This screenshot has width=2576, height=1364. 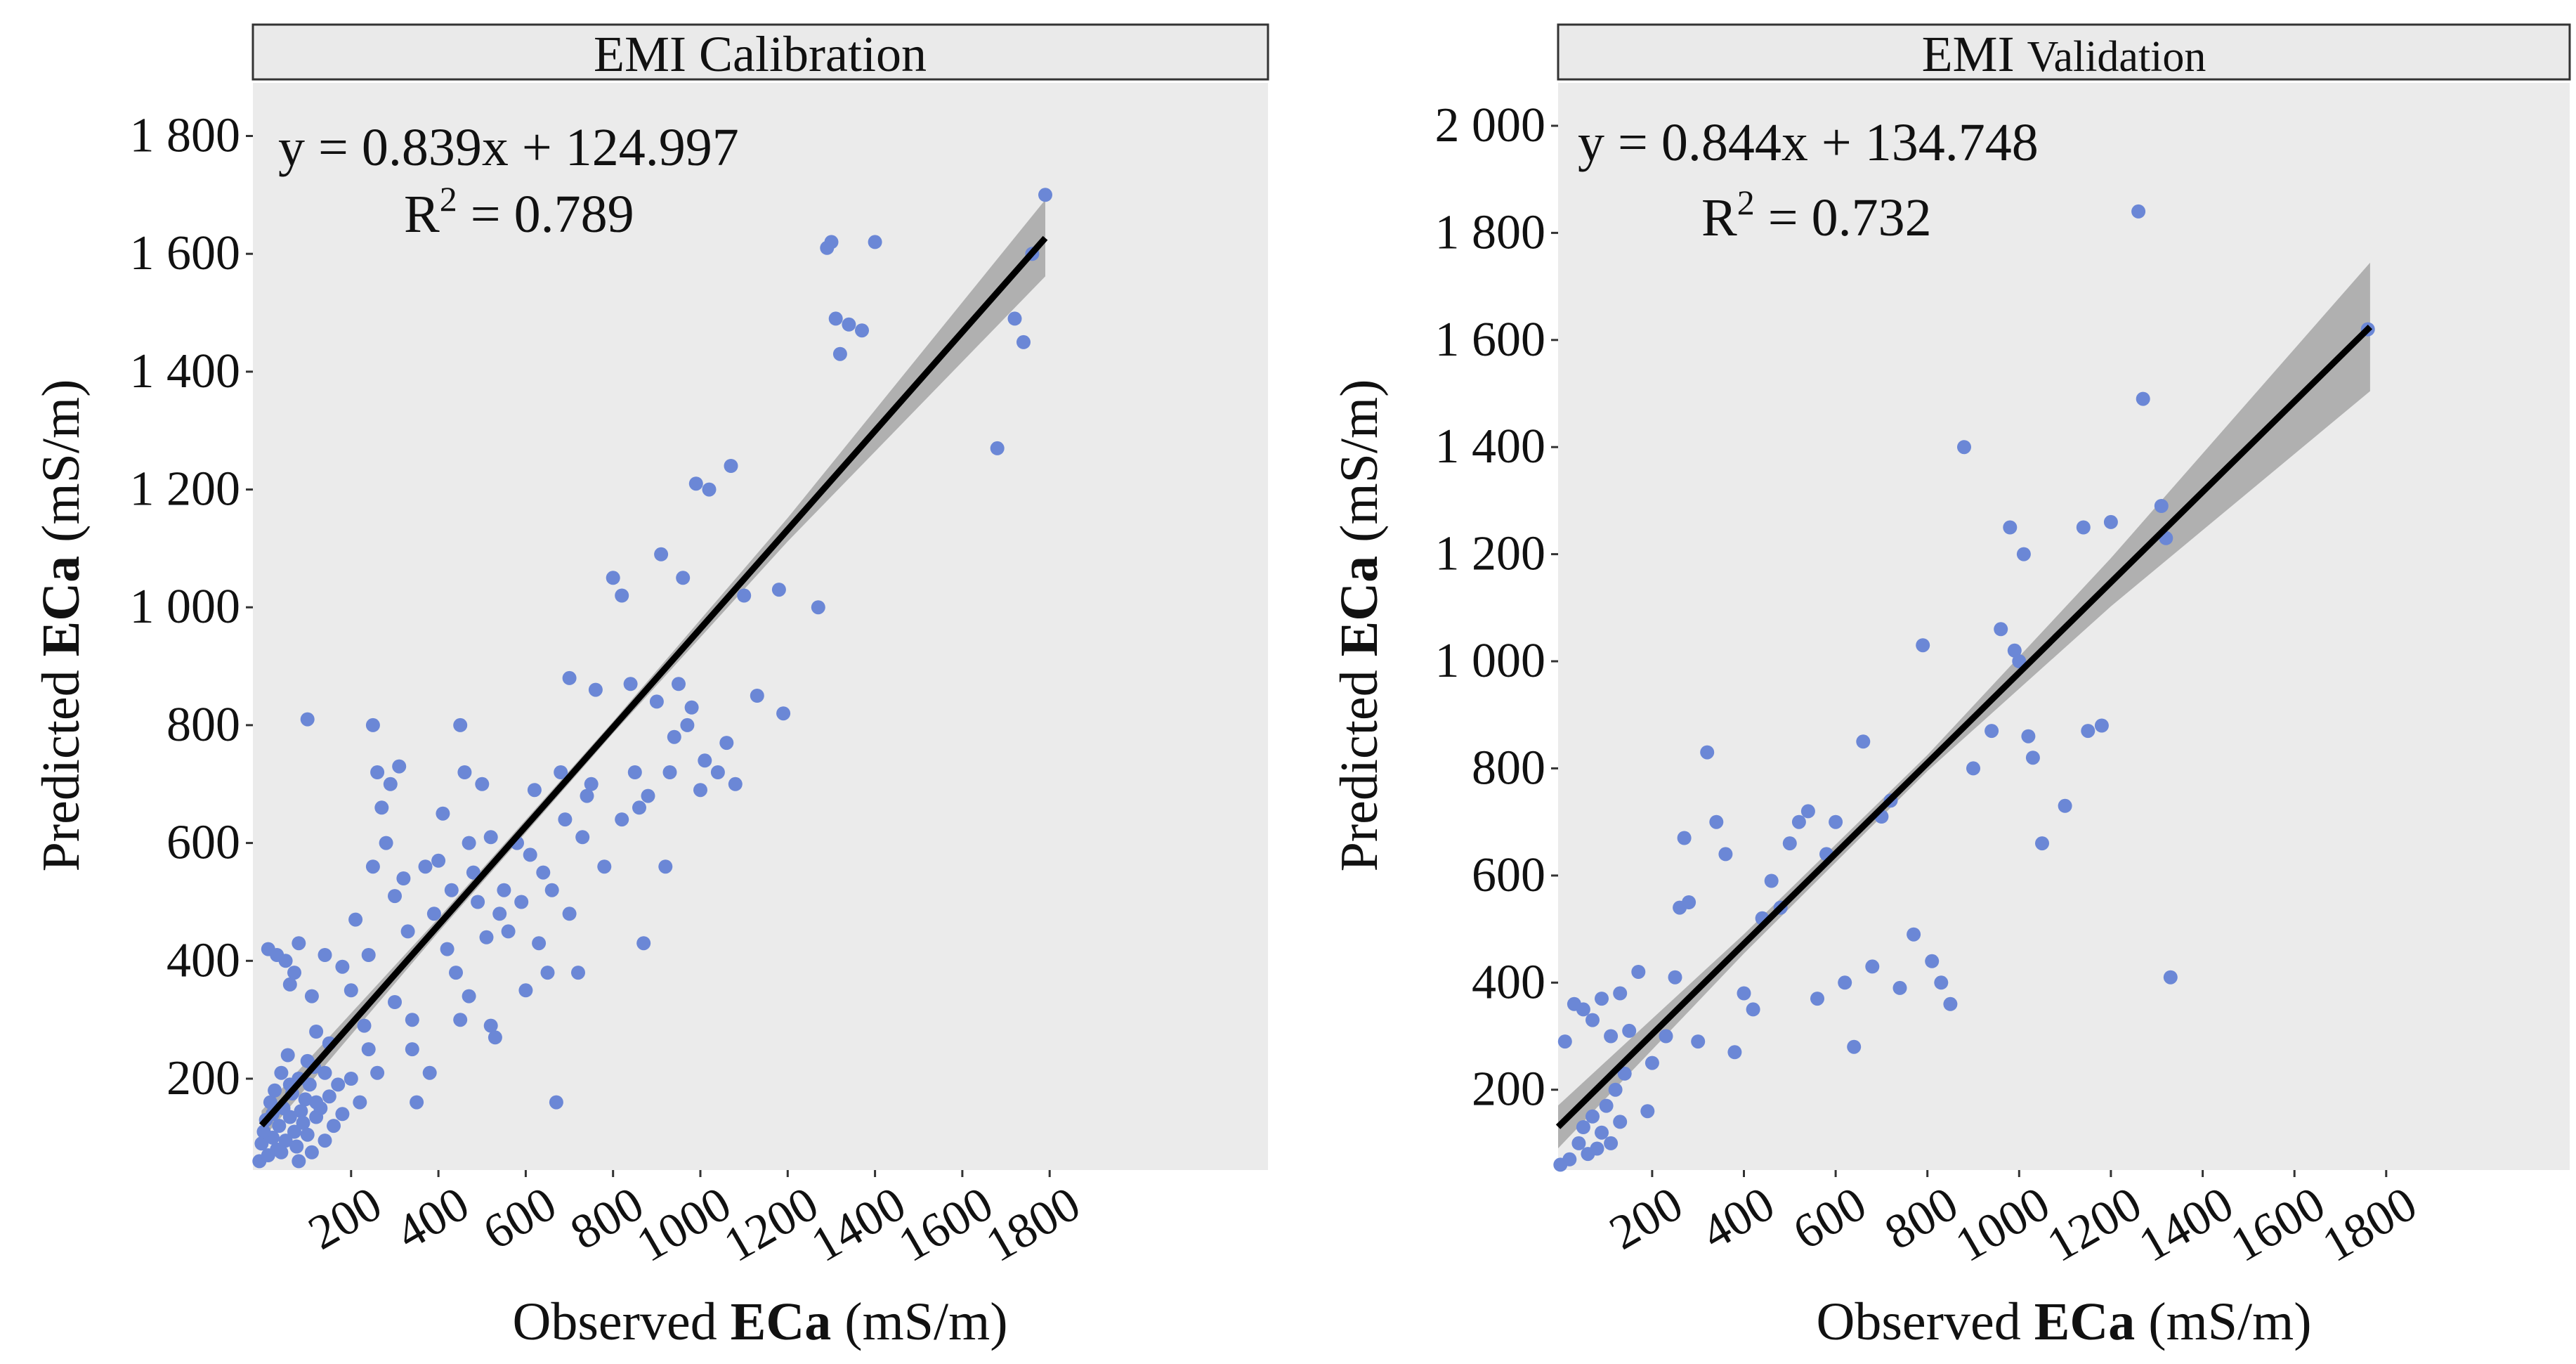 What do you see at coordinates (1508, 875) in the screenshot?
I see `validation-y-tick-label: 600` at bounding box center [1508, 875].